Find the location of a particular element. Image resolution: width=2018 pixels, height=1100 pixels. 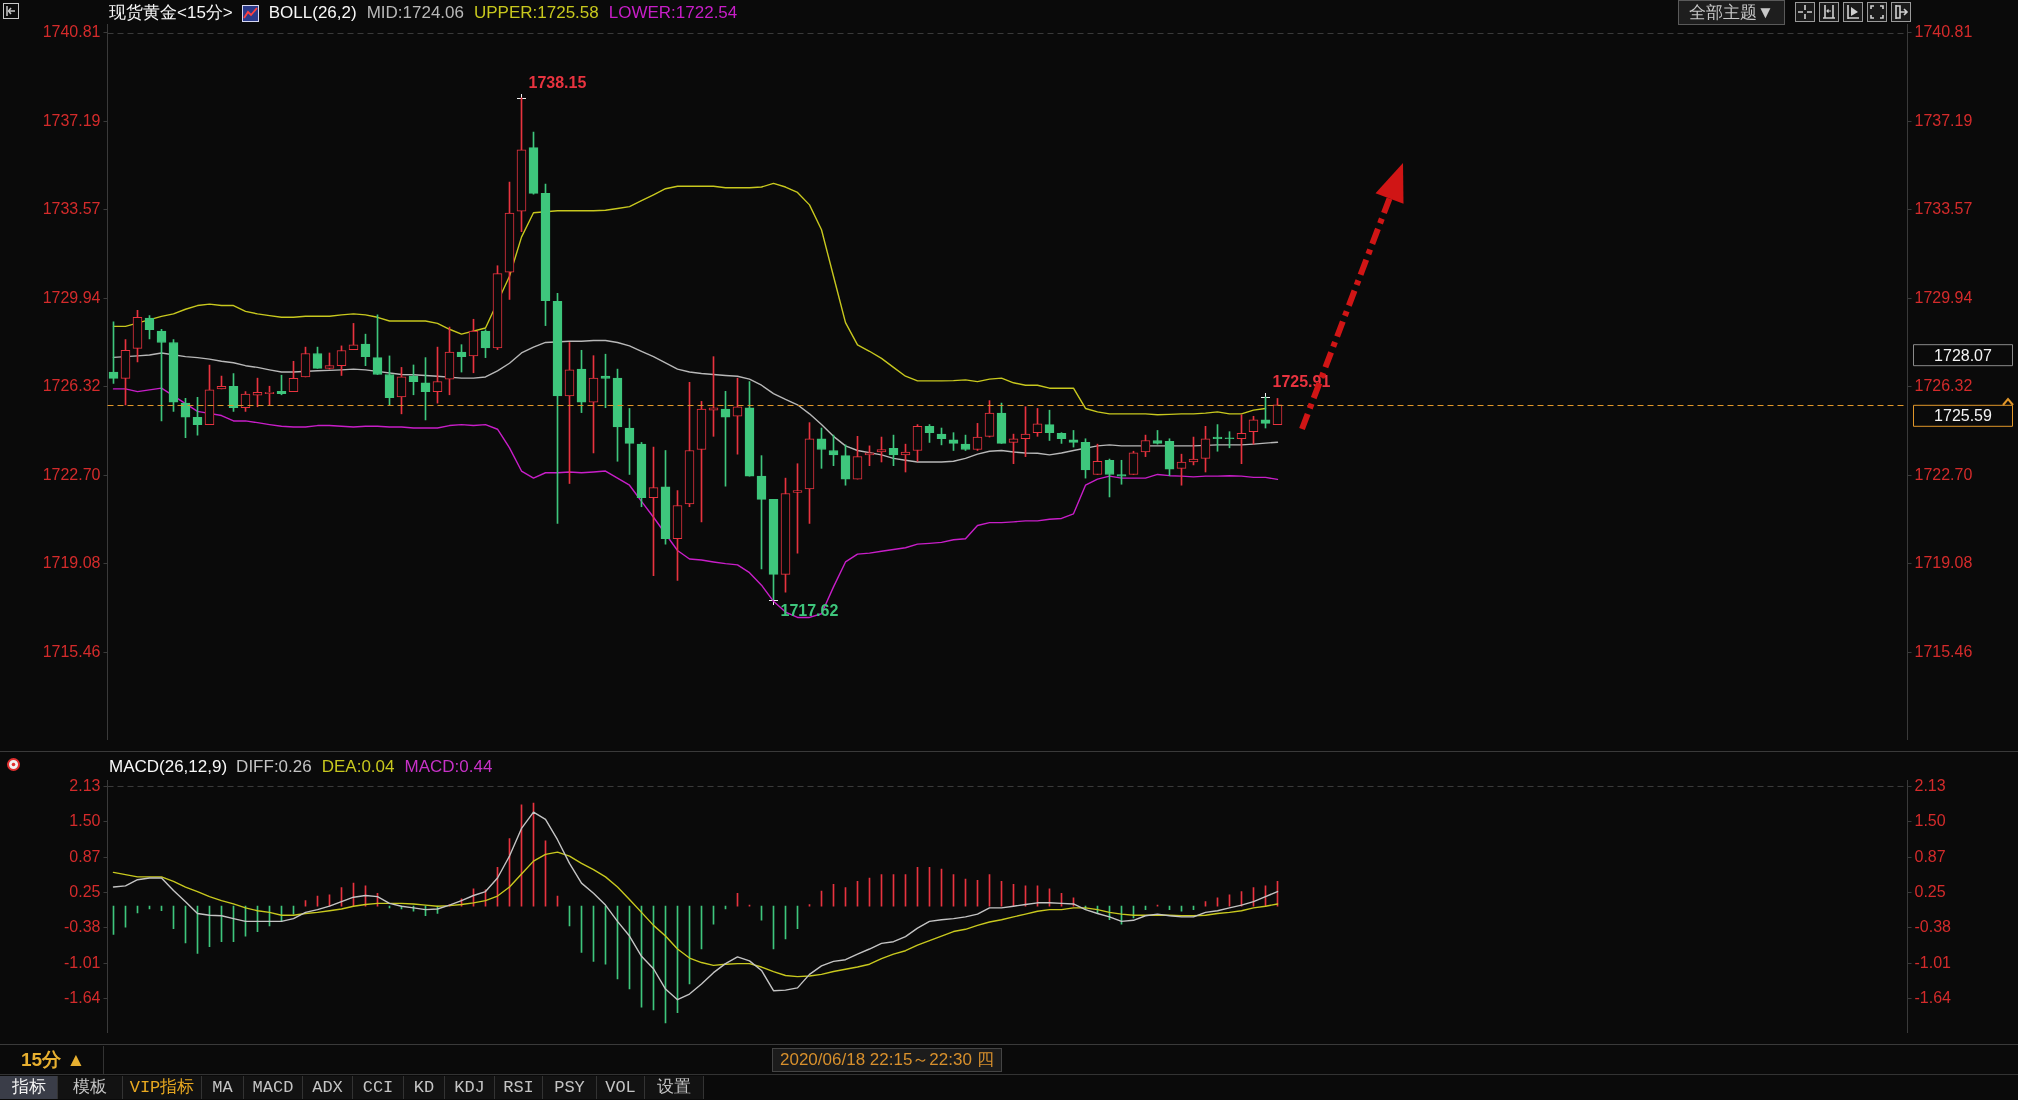

y-tick-label: 1719.08 is located at coordinates (71, 563).